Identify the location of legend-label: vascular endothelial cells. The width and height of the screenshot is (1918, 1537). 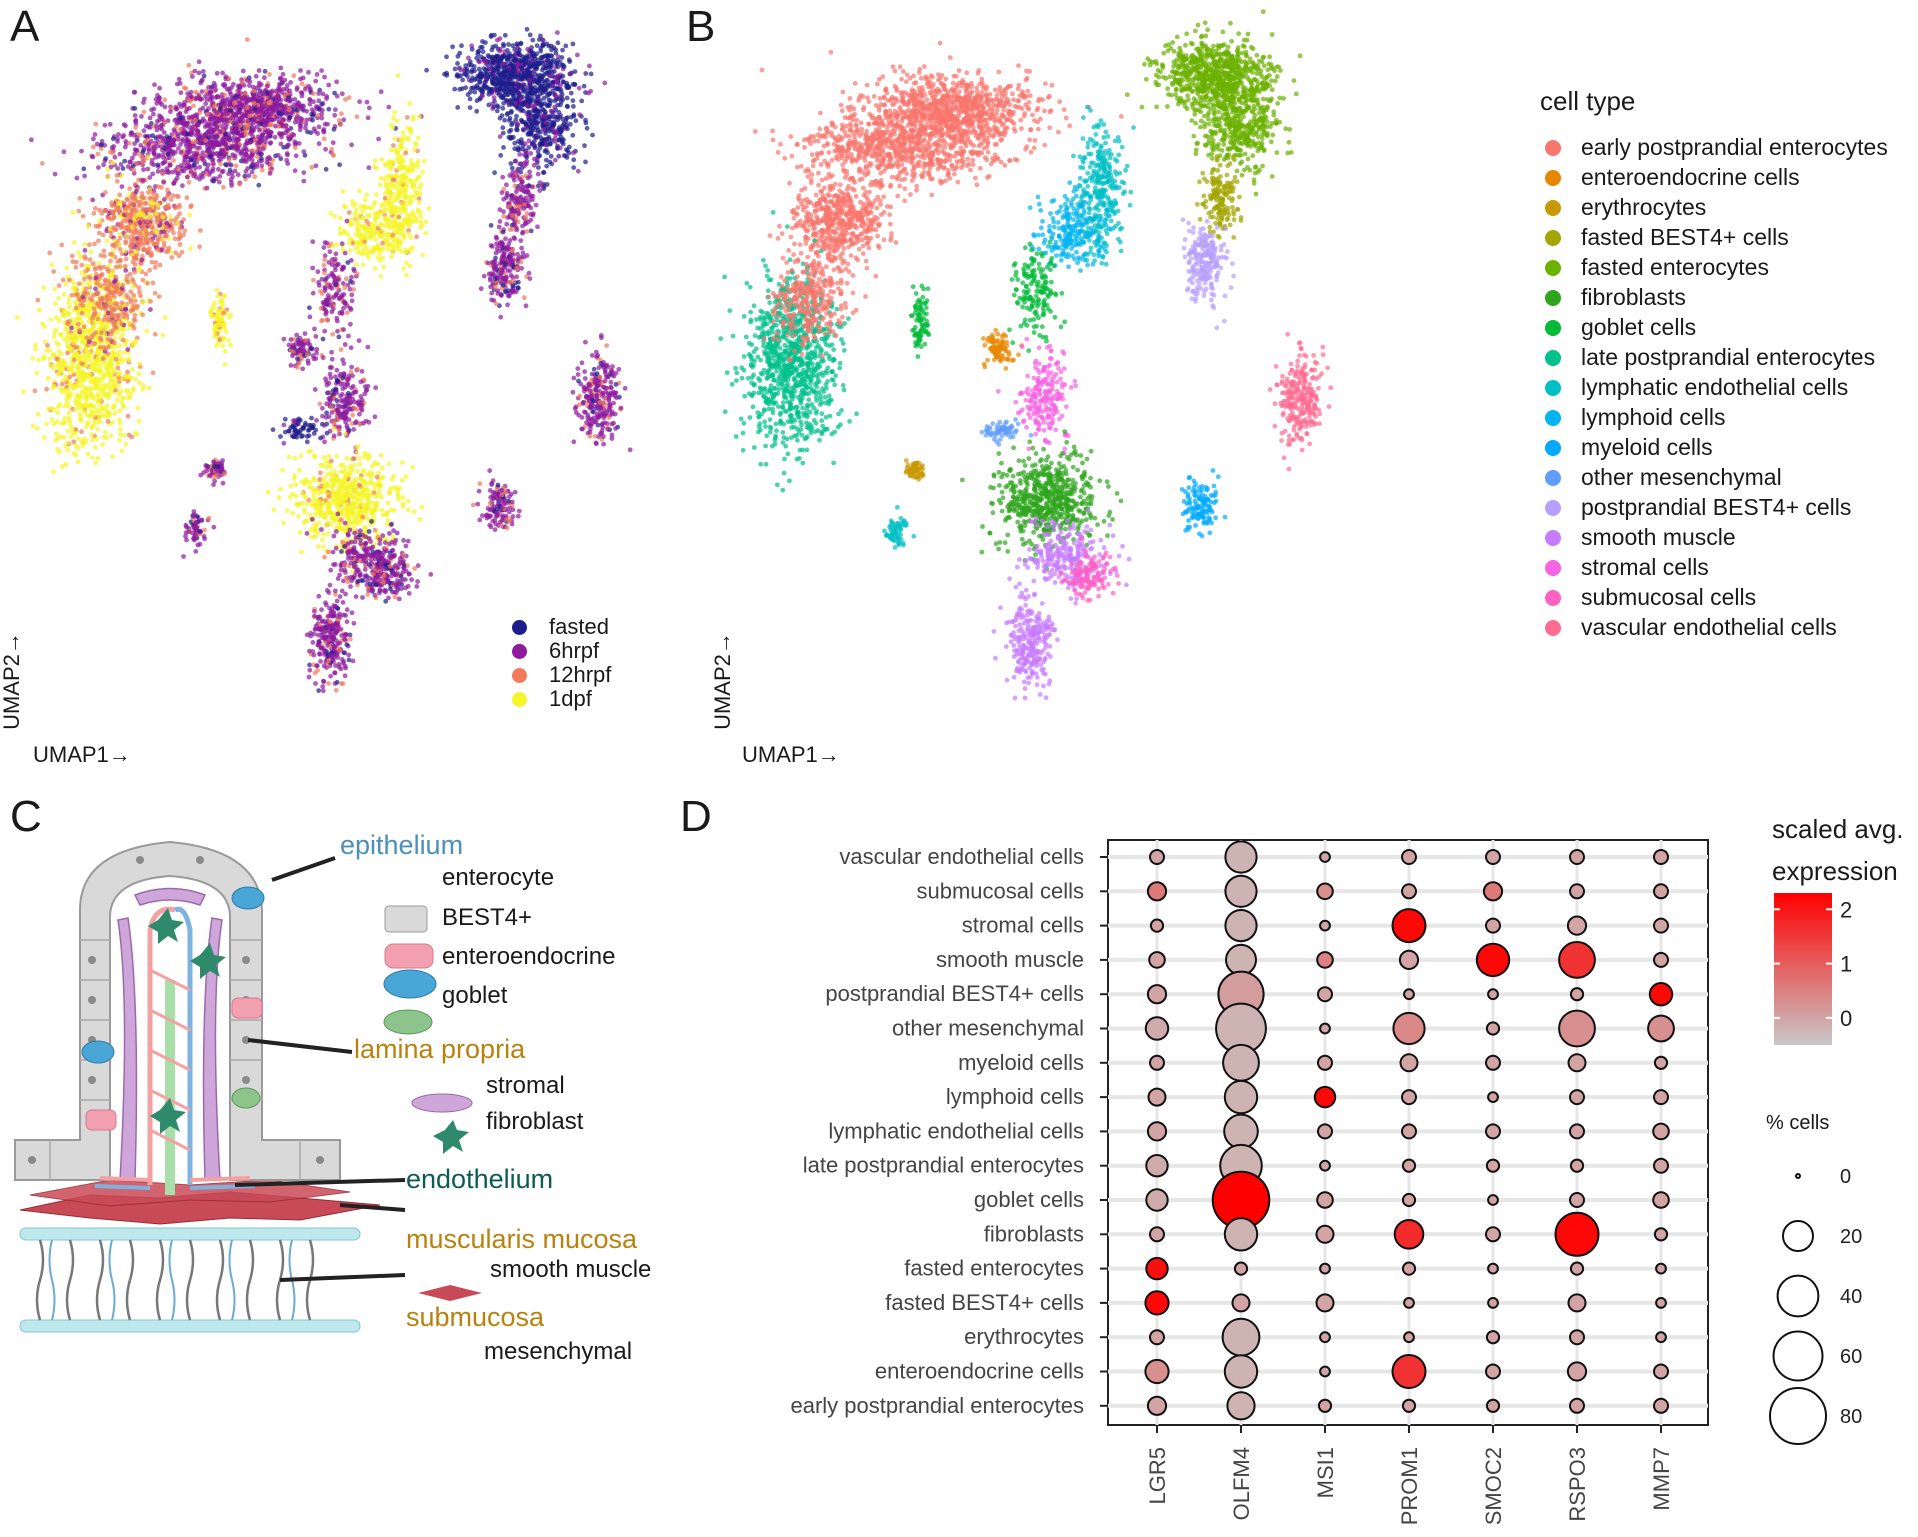
(1709, 627).